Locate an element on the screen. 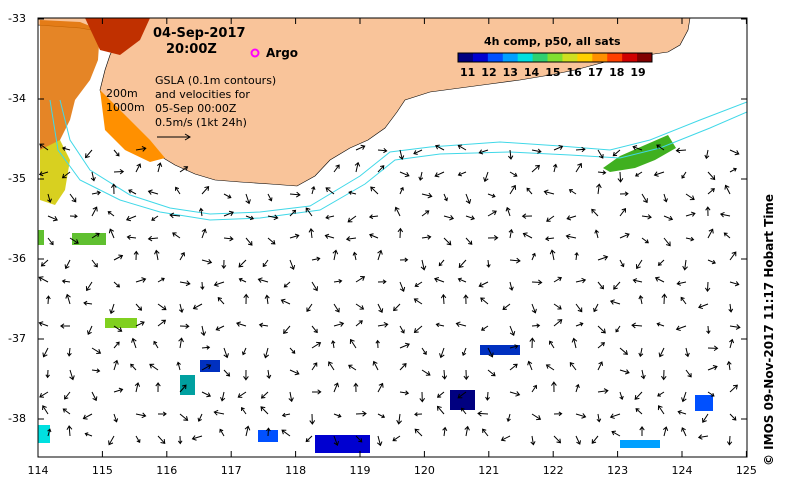 This screenshot has width=790, height=492. sst-patch-h is located at coordinates (342, 444).